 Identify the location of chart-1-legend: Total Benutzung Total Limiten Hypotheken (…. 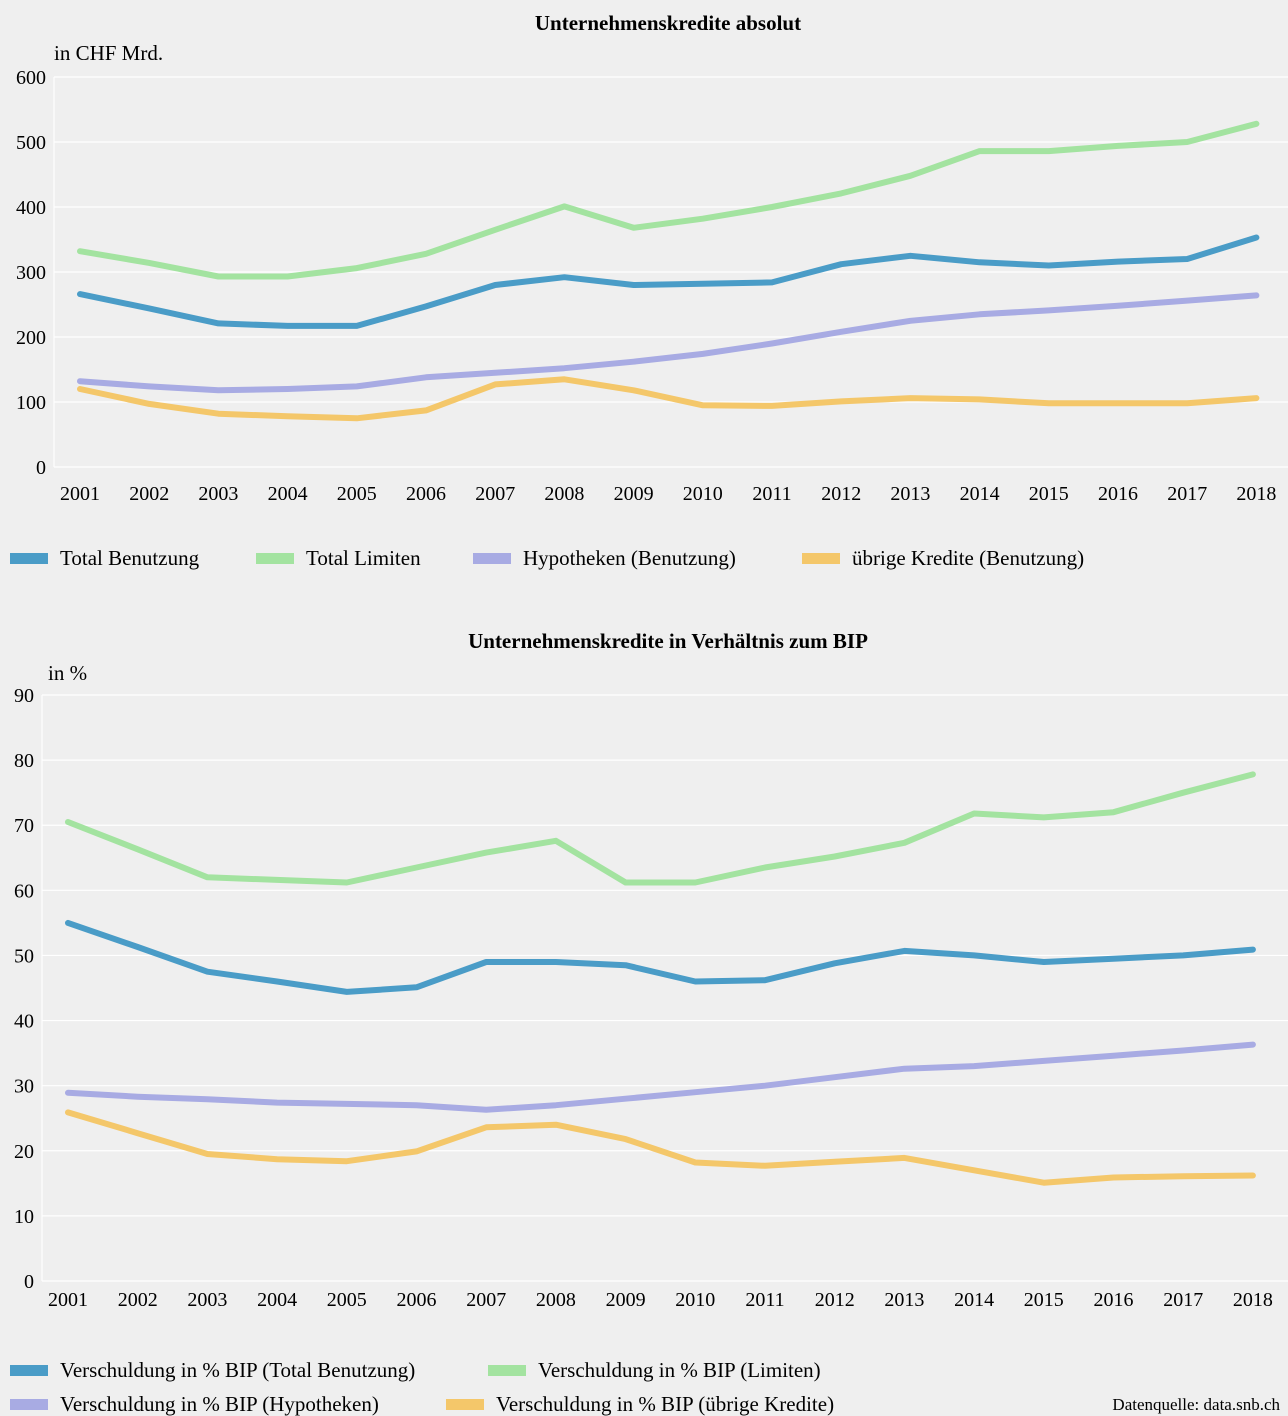
(547, 558).